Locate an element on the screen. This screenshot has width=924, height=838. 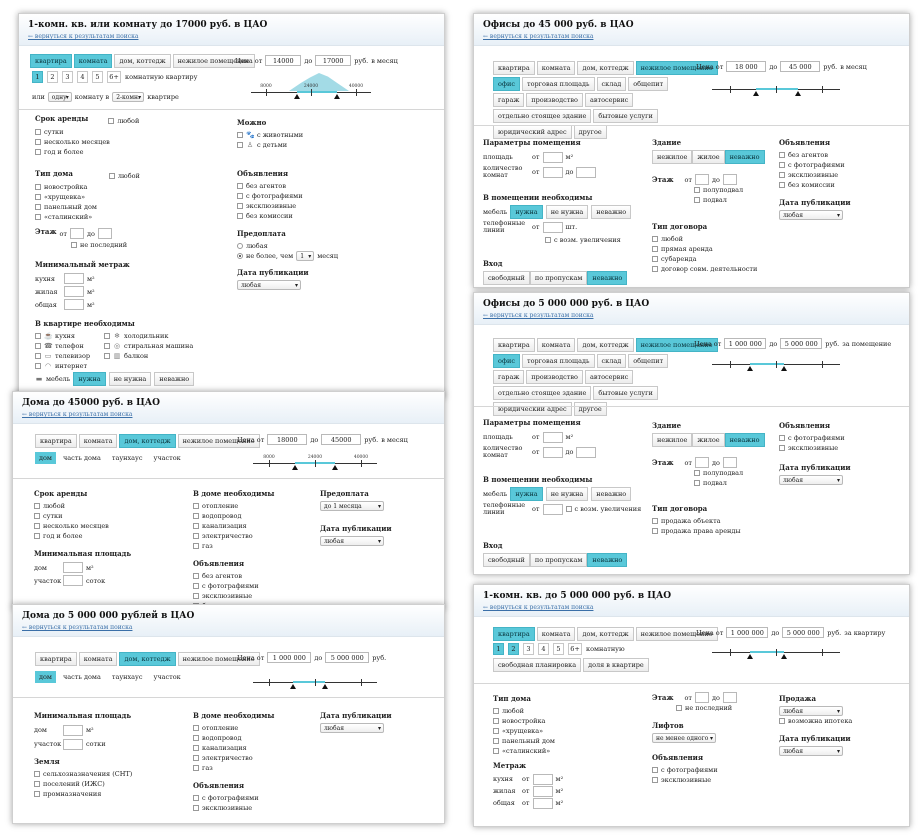
area-from-input is located at coordinates (552, 157).